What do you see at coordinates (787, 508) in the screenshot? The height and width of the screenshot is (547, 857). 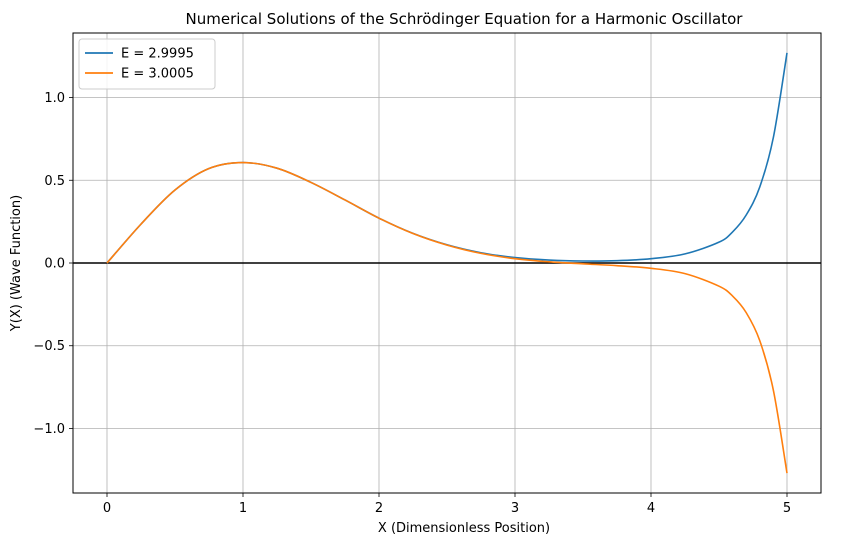 I see `x-tick-label-5: 5` at bounding box center [787, 508].